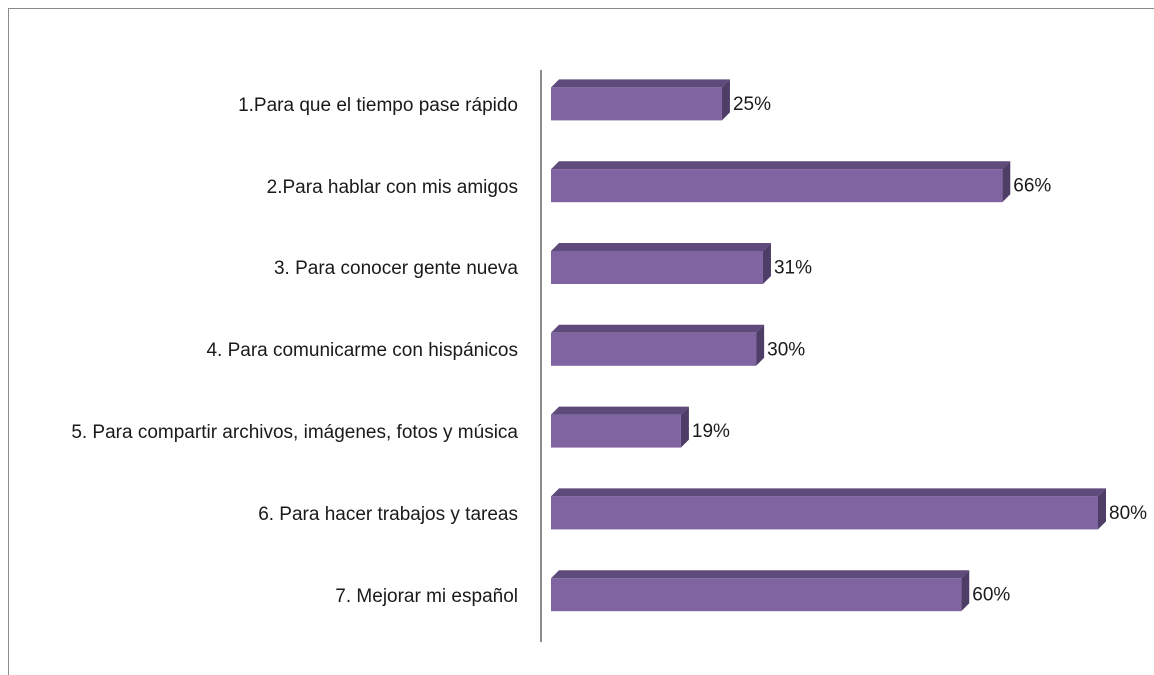  Describe the element at coordinates (378, 105) in the screenshot. I see `category-label: 1.Para que el tiempo pase rápido` at that location.